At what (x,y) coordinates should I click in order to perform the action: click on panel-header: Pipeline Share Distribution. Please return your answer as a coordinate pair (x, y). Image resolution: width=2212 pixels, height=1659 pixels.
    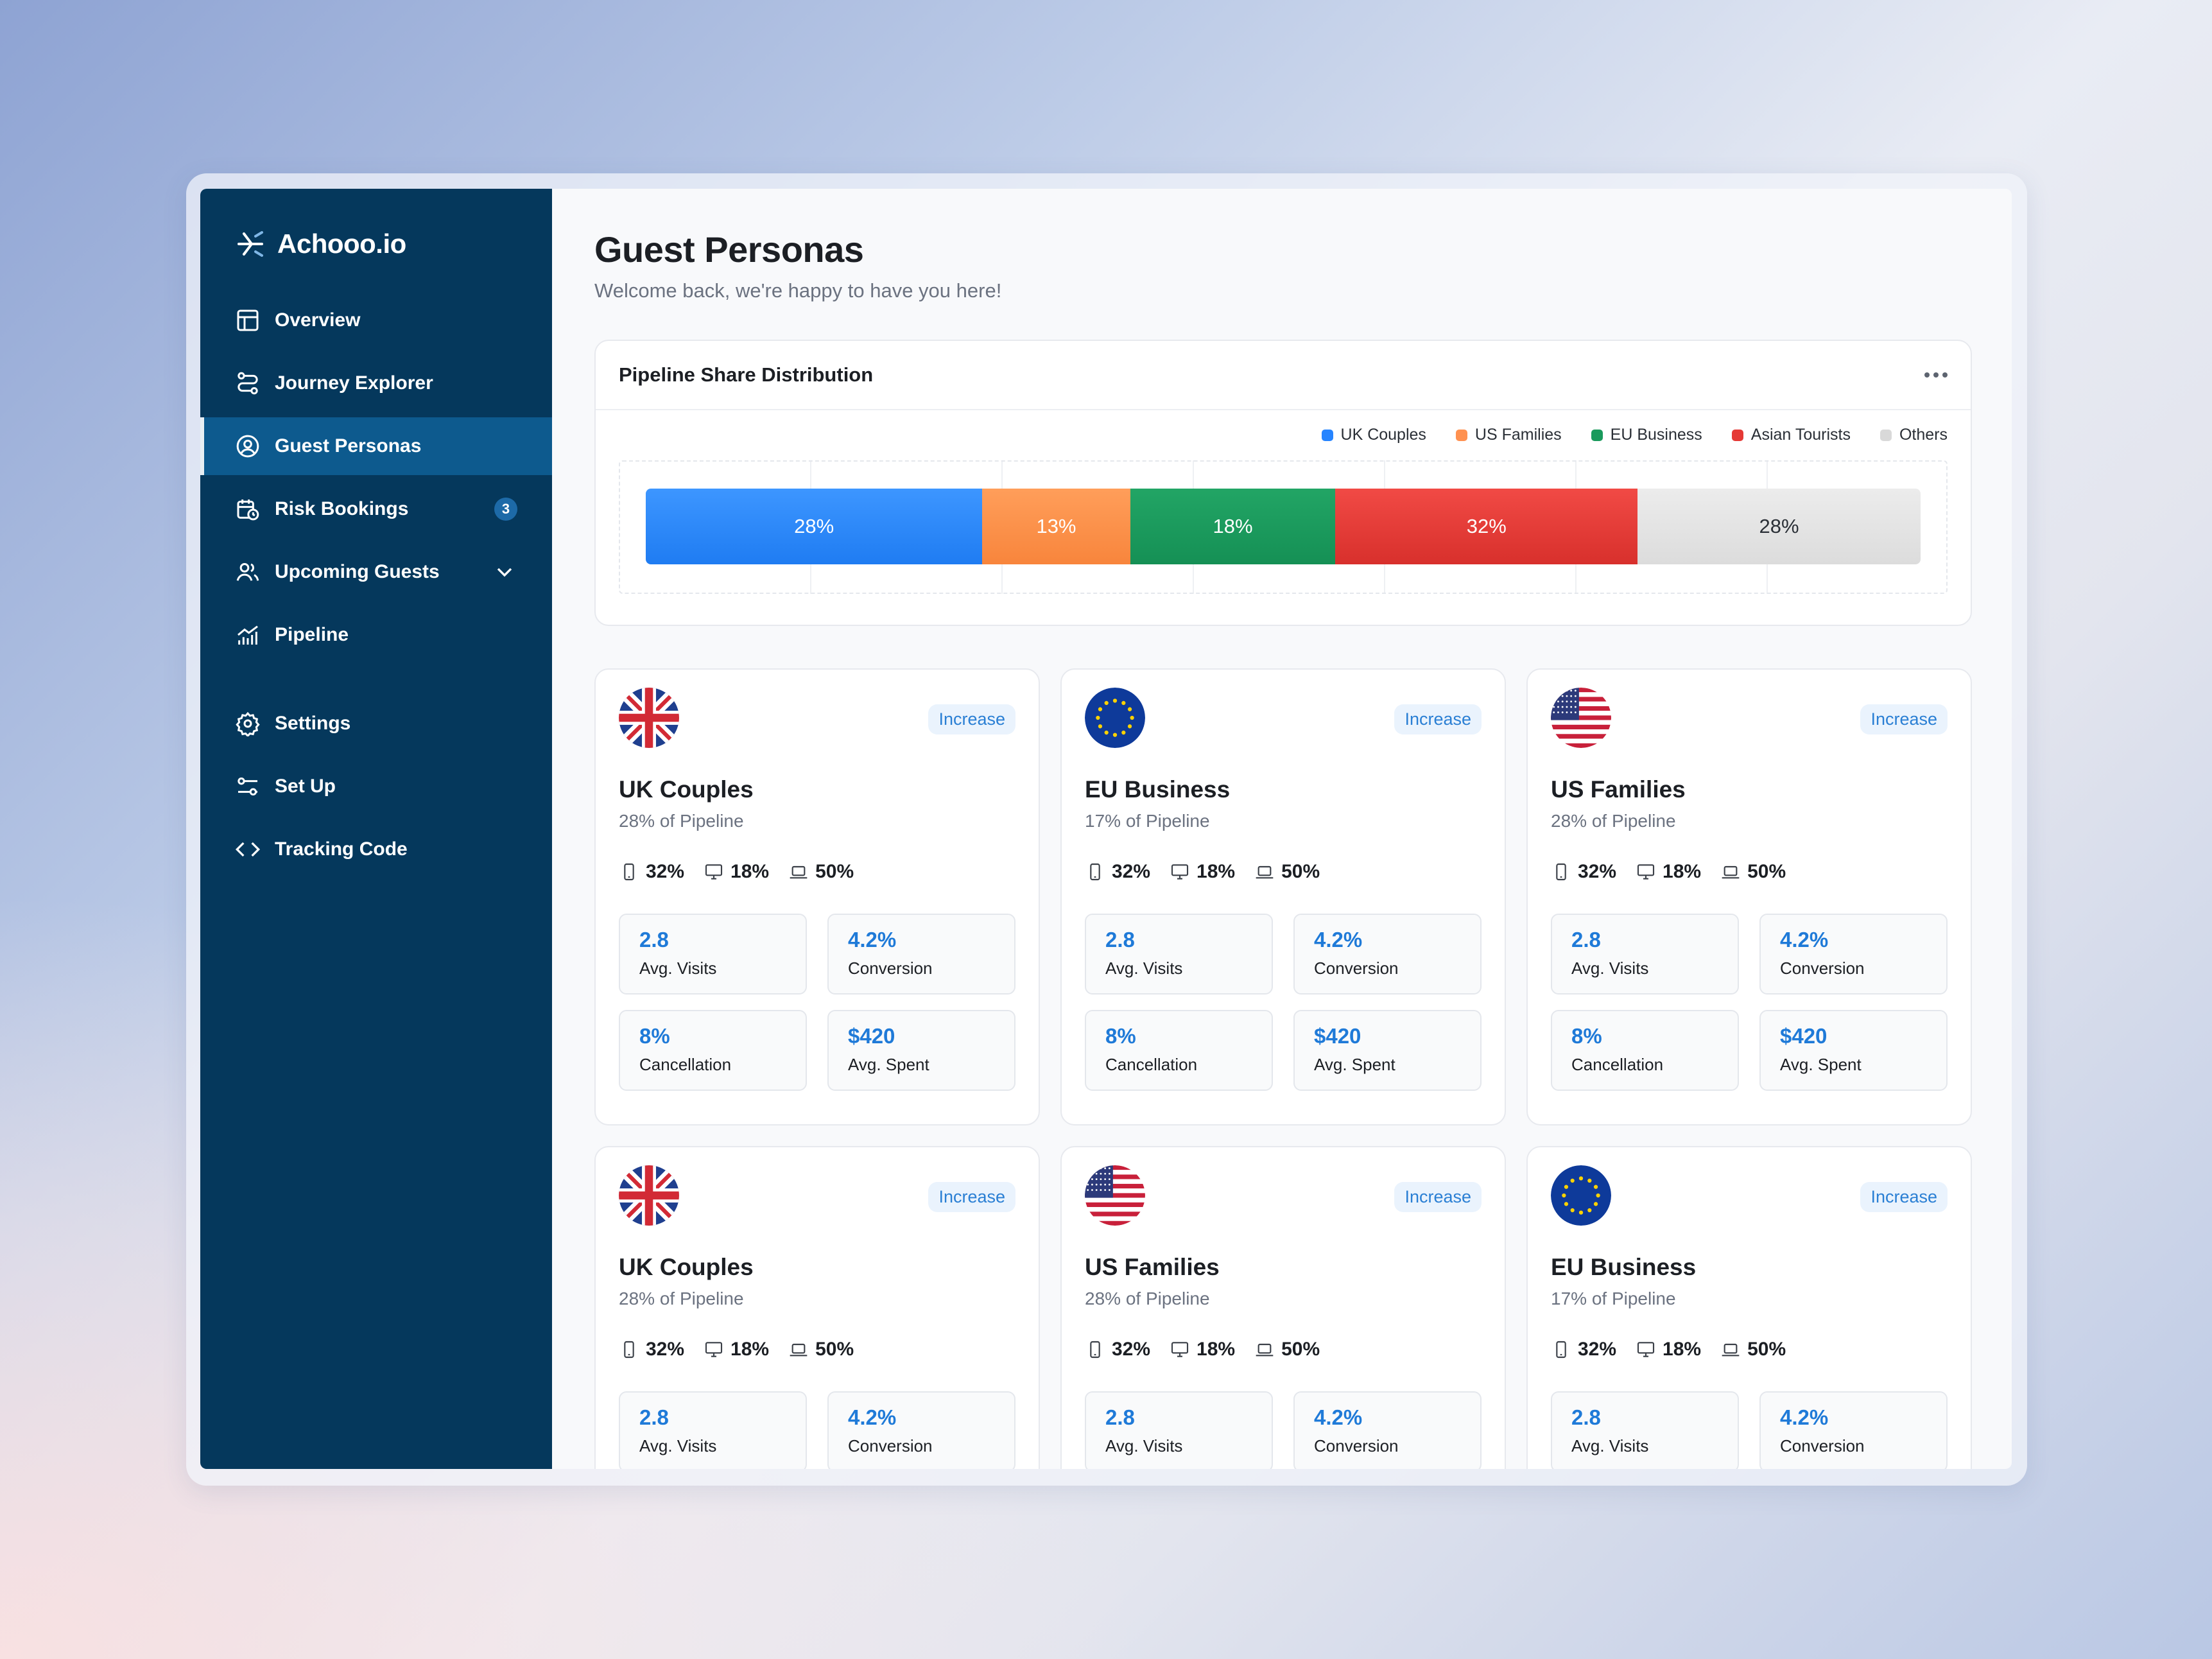
    Looking at the image, I should click on (1283, 375).